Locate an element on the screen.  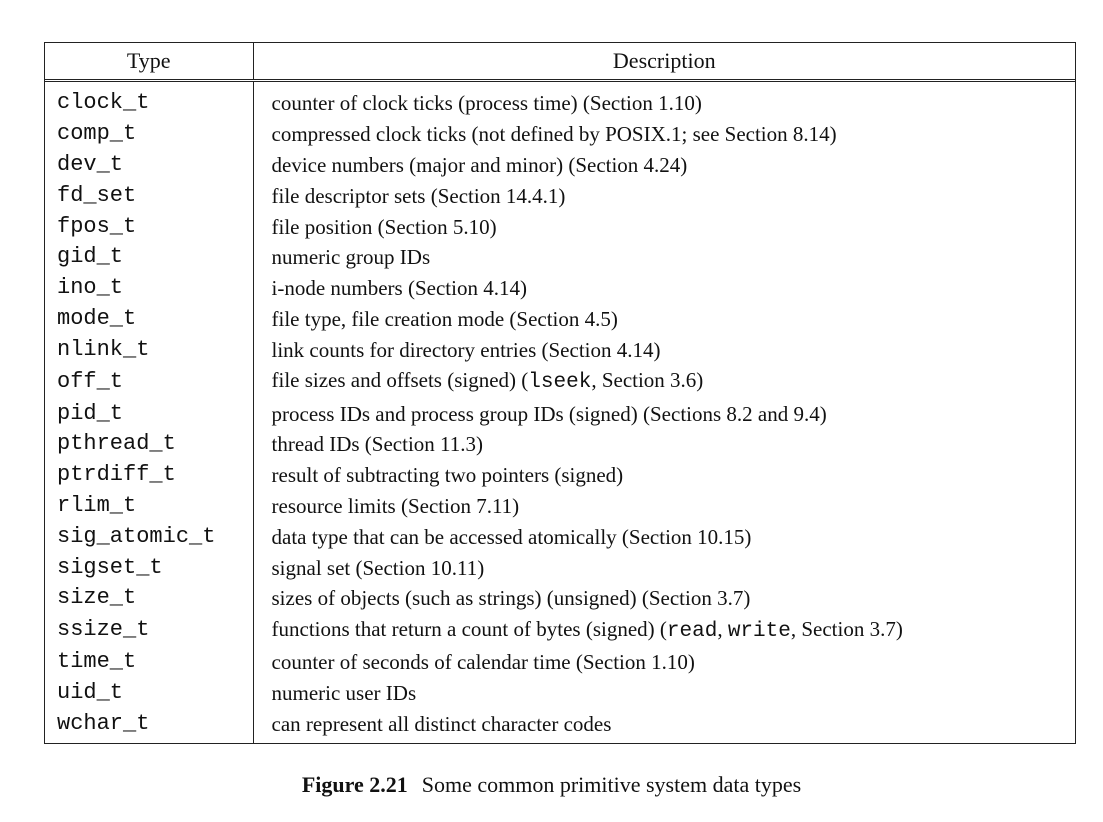
type-cell: ptrdiff_t is located at coordinates (149, 475).